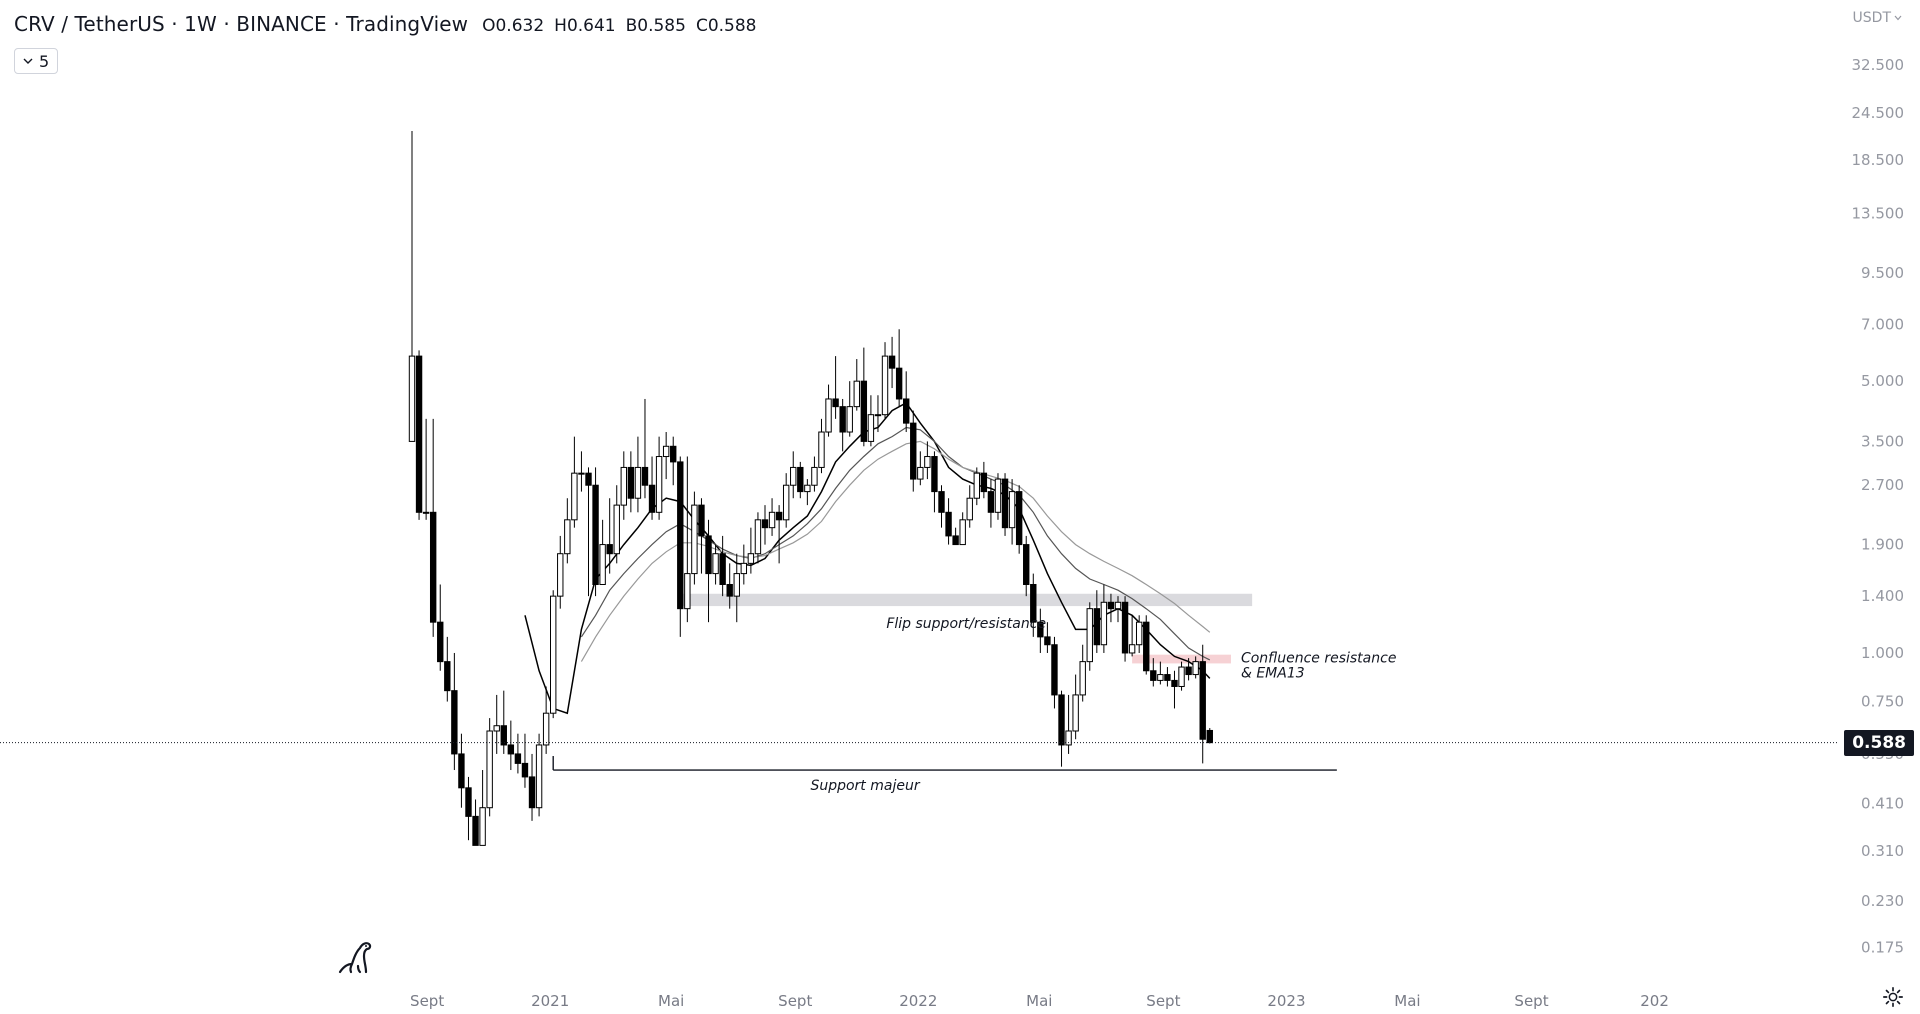 The image size is (1920, 1014). I want to click on y-tick-label: 0.310, so click(1882, 851).